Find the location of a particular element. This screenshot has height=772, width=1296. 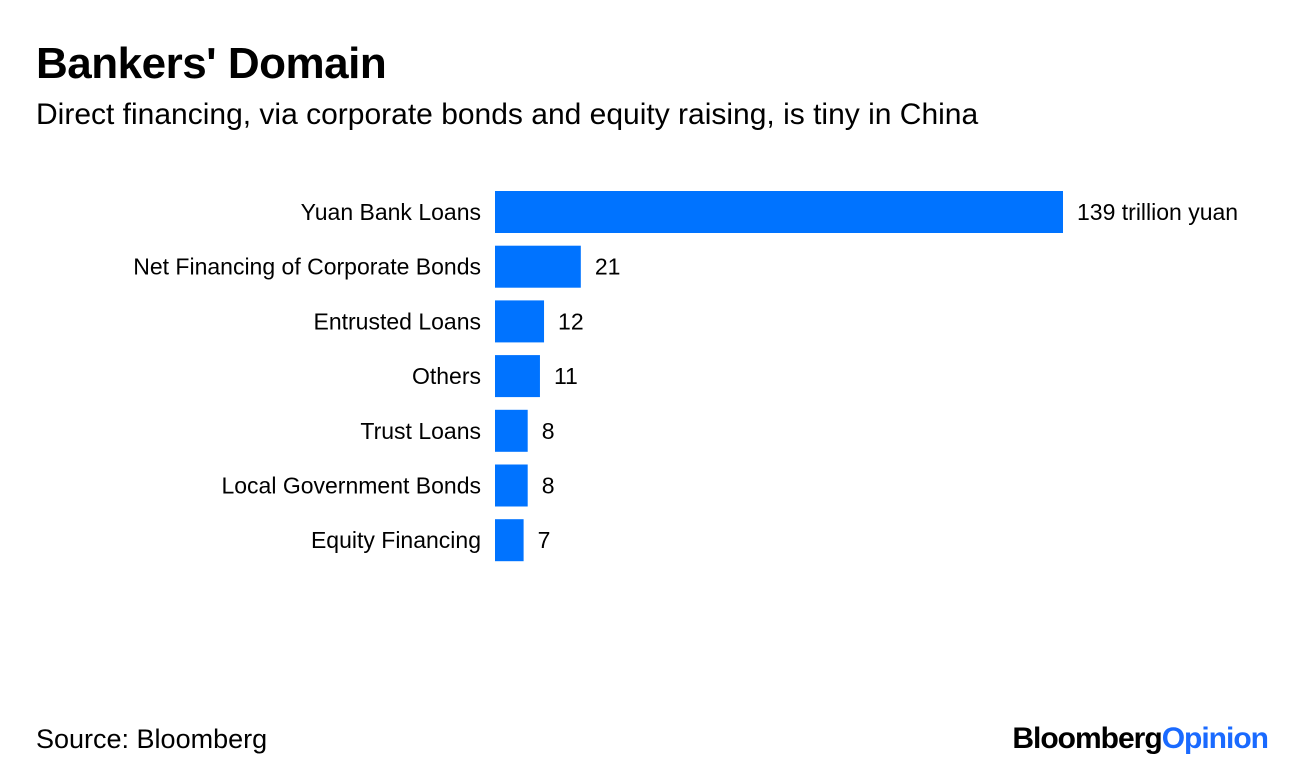

bar-yuan-bank-loans is located at coordinates (779, 212).